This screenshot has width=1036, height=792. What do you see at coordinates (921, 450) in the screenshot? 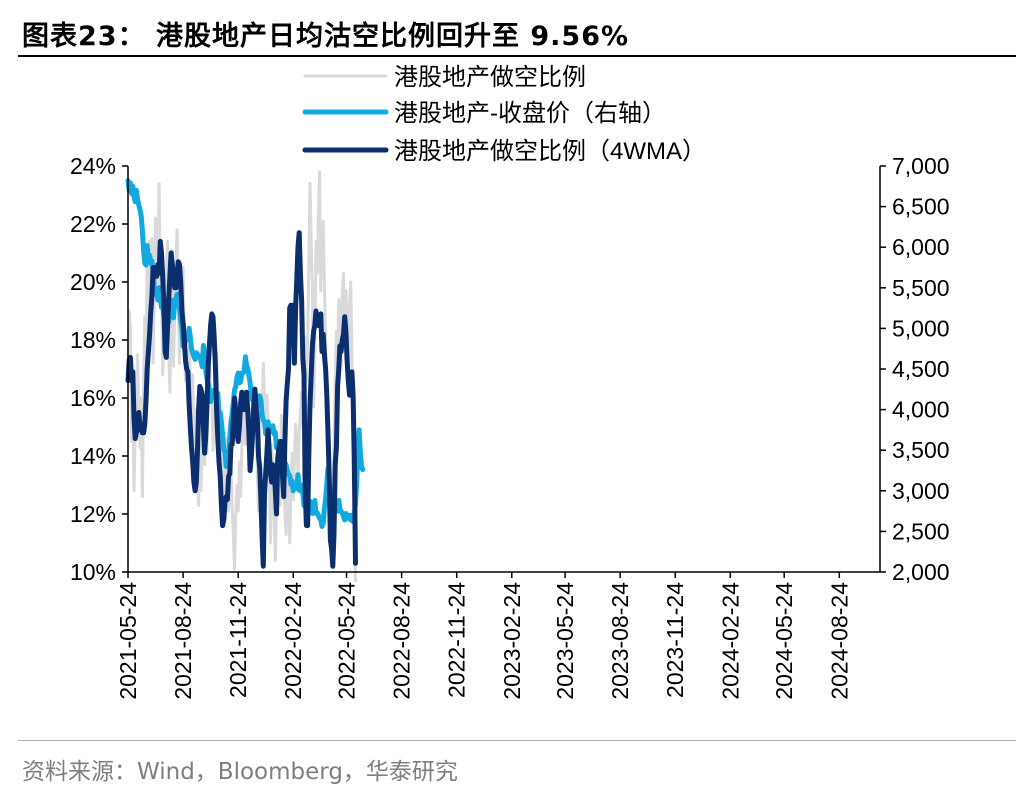
I see `y-right-tick-label: 3,500` at bounding box center [921, 450].